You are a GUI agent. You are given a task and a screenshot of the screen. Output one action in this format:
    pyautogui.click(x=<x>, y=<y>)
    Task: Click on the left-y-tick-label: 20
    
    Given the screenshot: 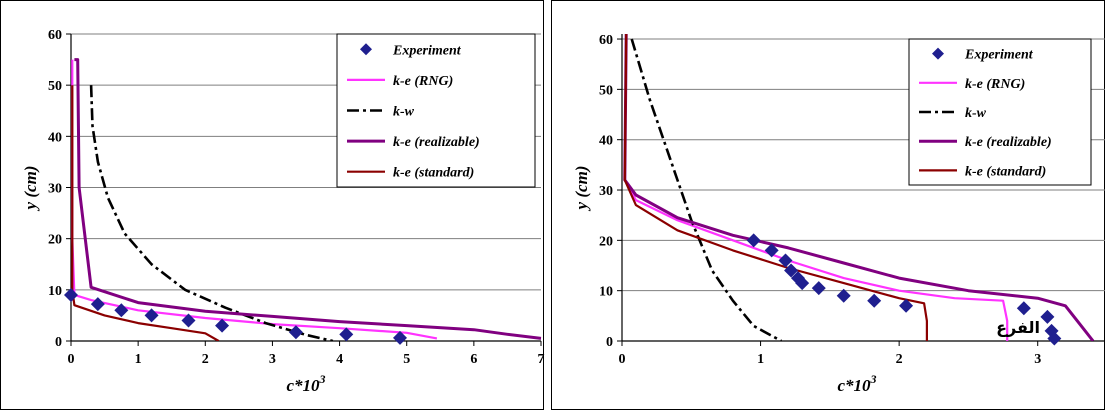 What is the action you would take?
    pyautogui.click(x=55, y=240)
    